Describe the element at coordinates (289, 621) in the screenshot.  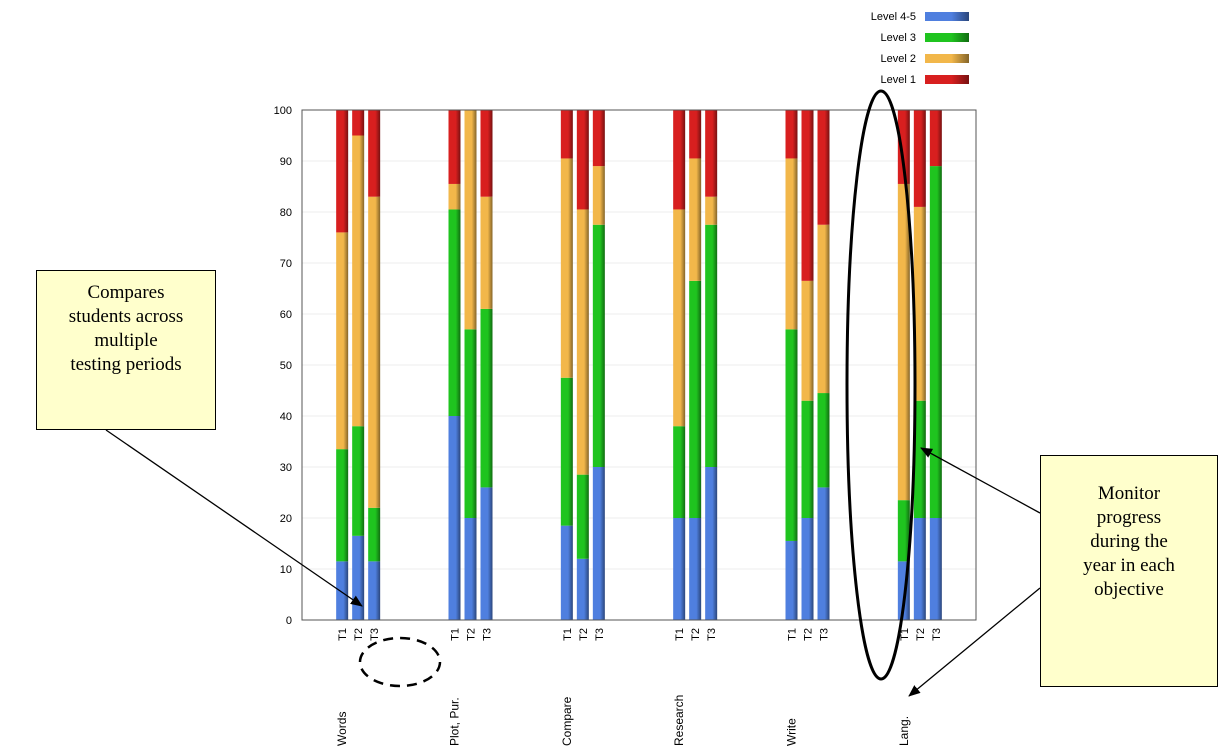
I see `y-tick-label: 0` at that location.